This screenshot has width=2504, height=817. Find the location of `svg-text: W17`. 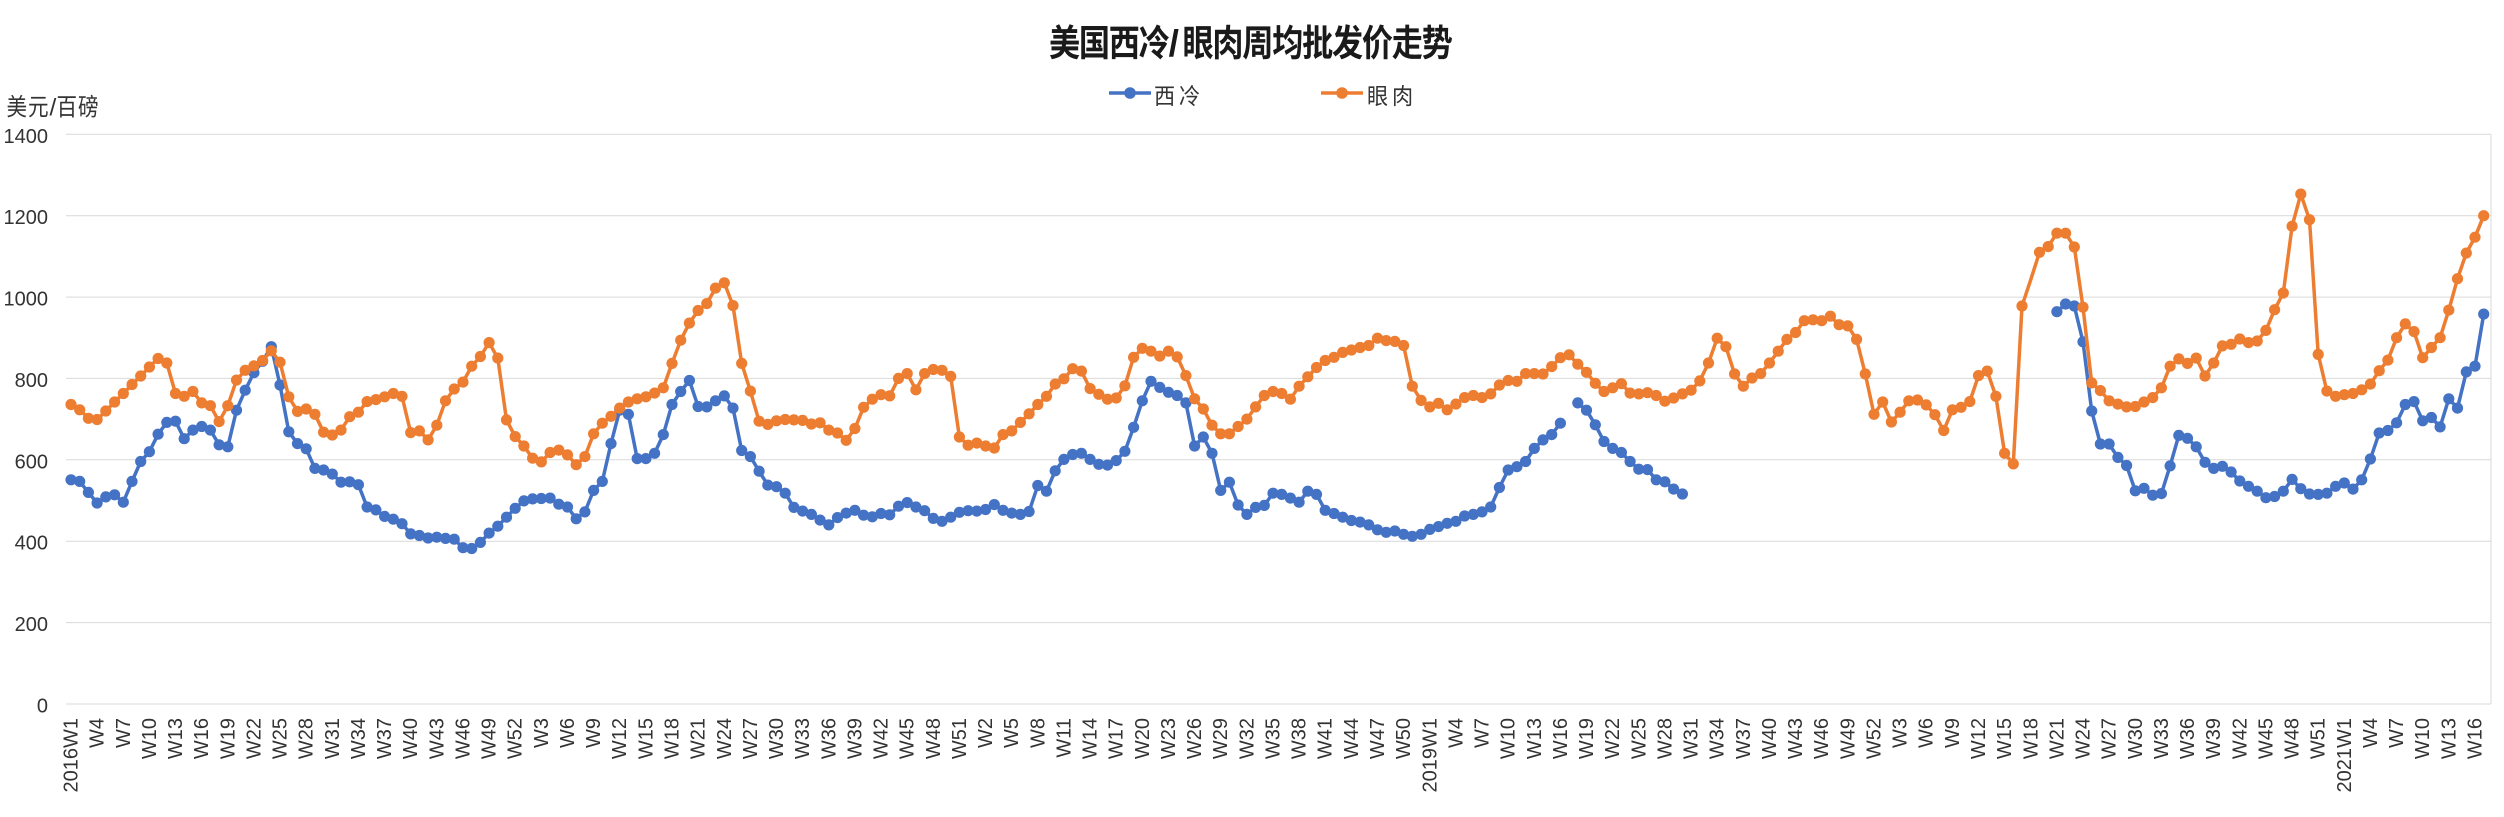

svg-text: W17 is located at coordinates (1117, 738).